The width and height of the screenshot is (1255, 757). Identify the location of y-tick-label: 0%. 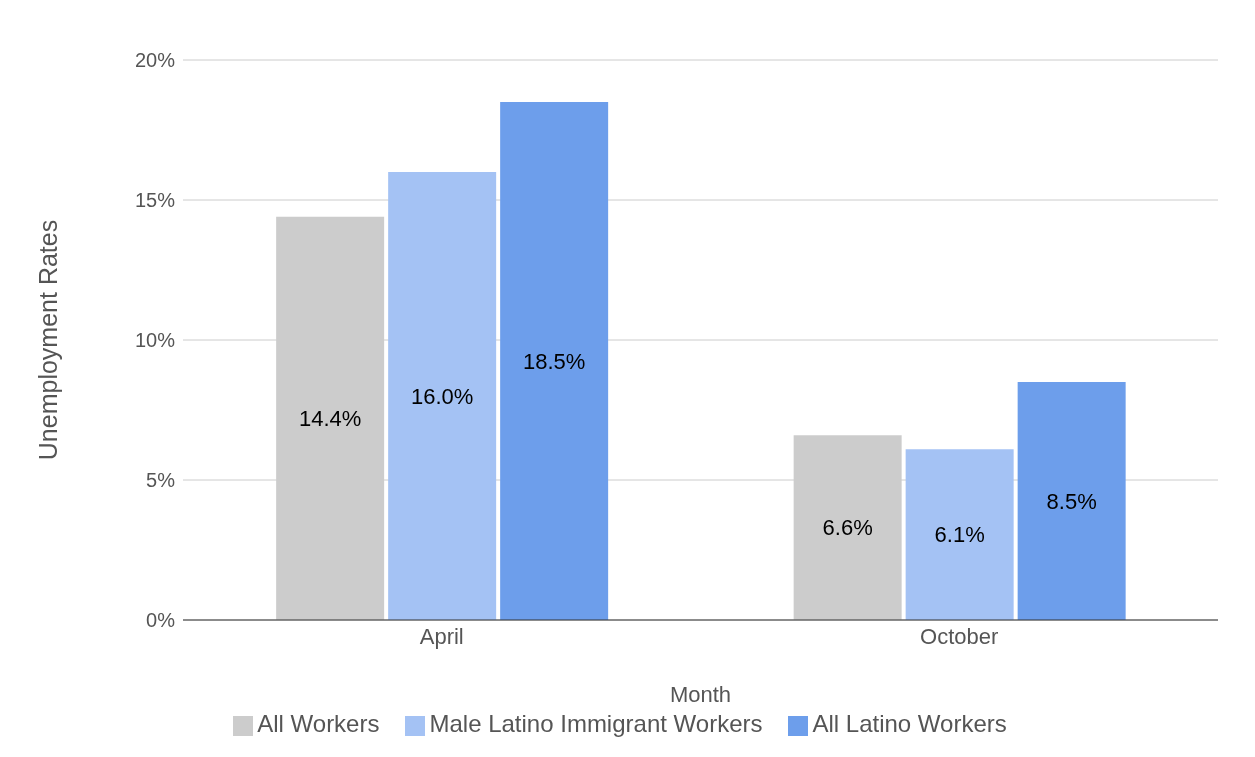
(161, 620).